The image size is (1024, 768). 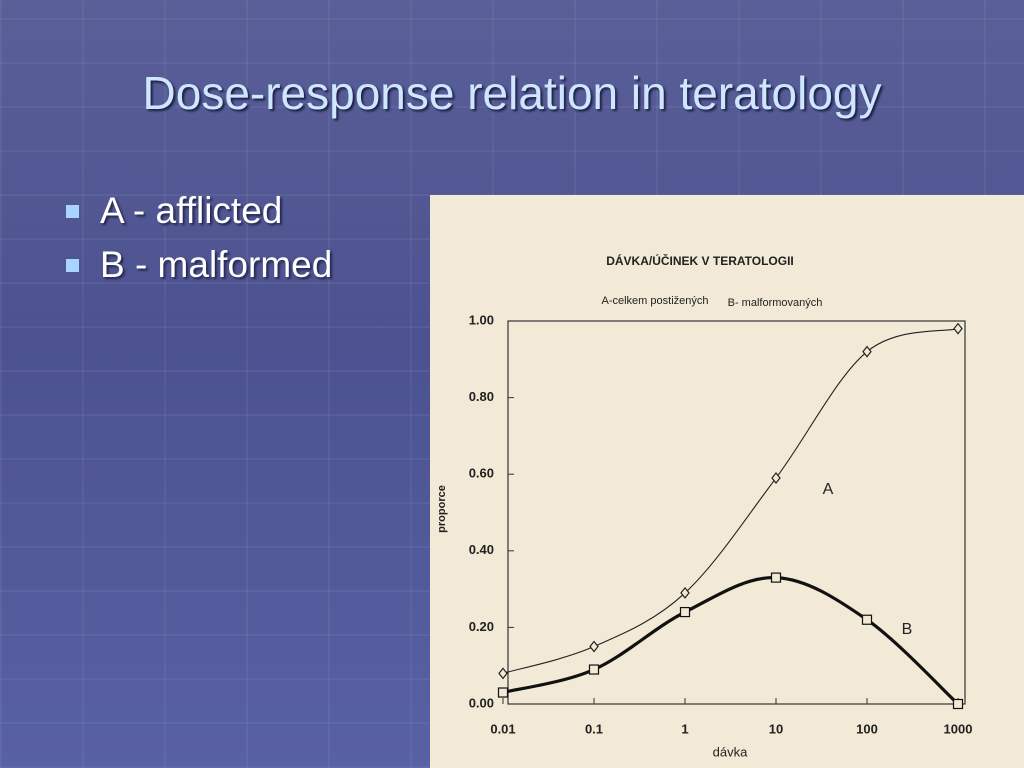 I want to click on y-axis-label: proporce, so click(x=442, y=509).